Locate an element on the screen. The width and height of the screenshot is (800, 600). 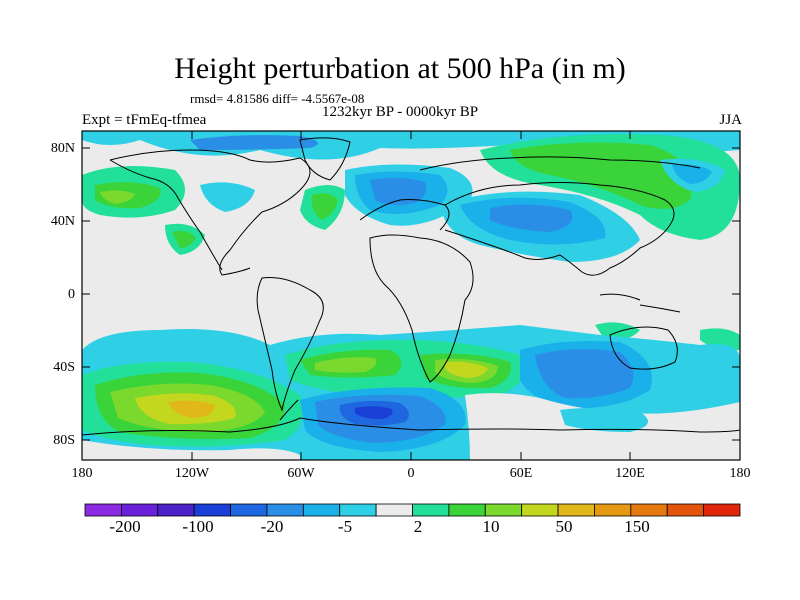
lon-tick-180e: 180 is located at coordinates (740, 473).